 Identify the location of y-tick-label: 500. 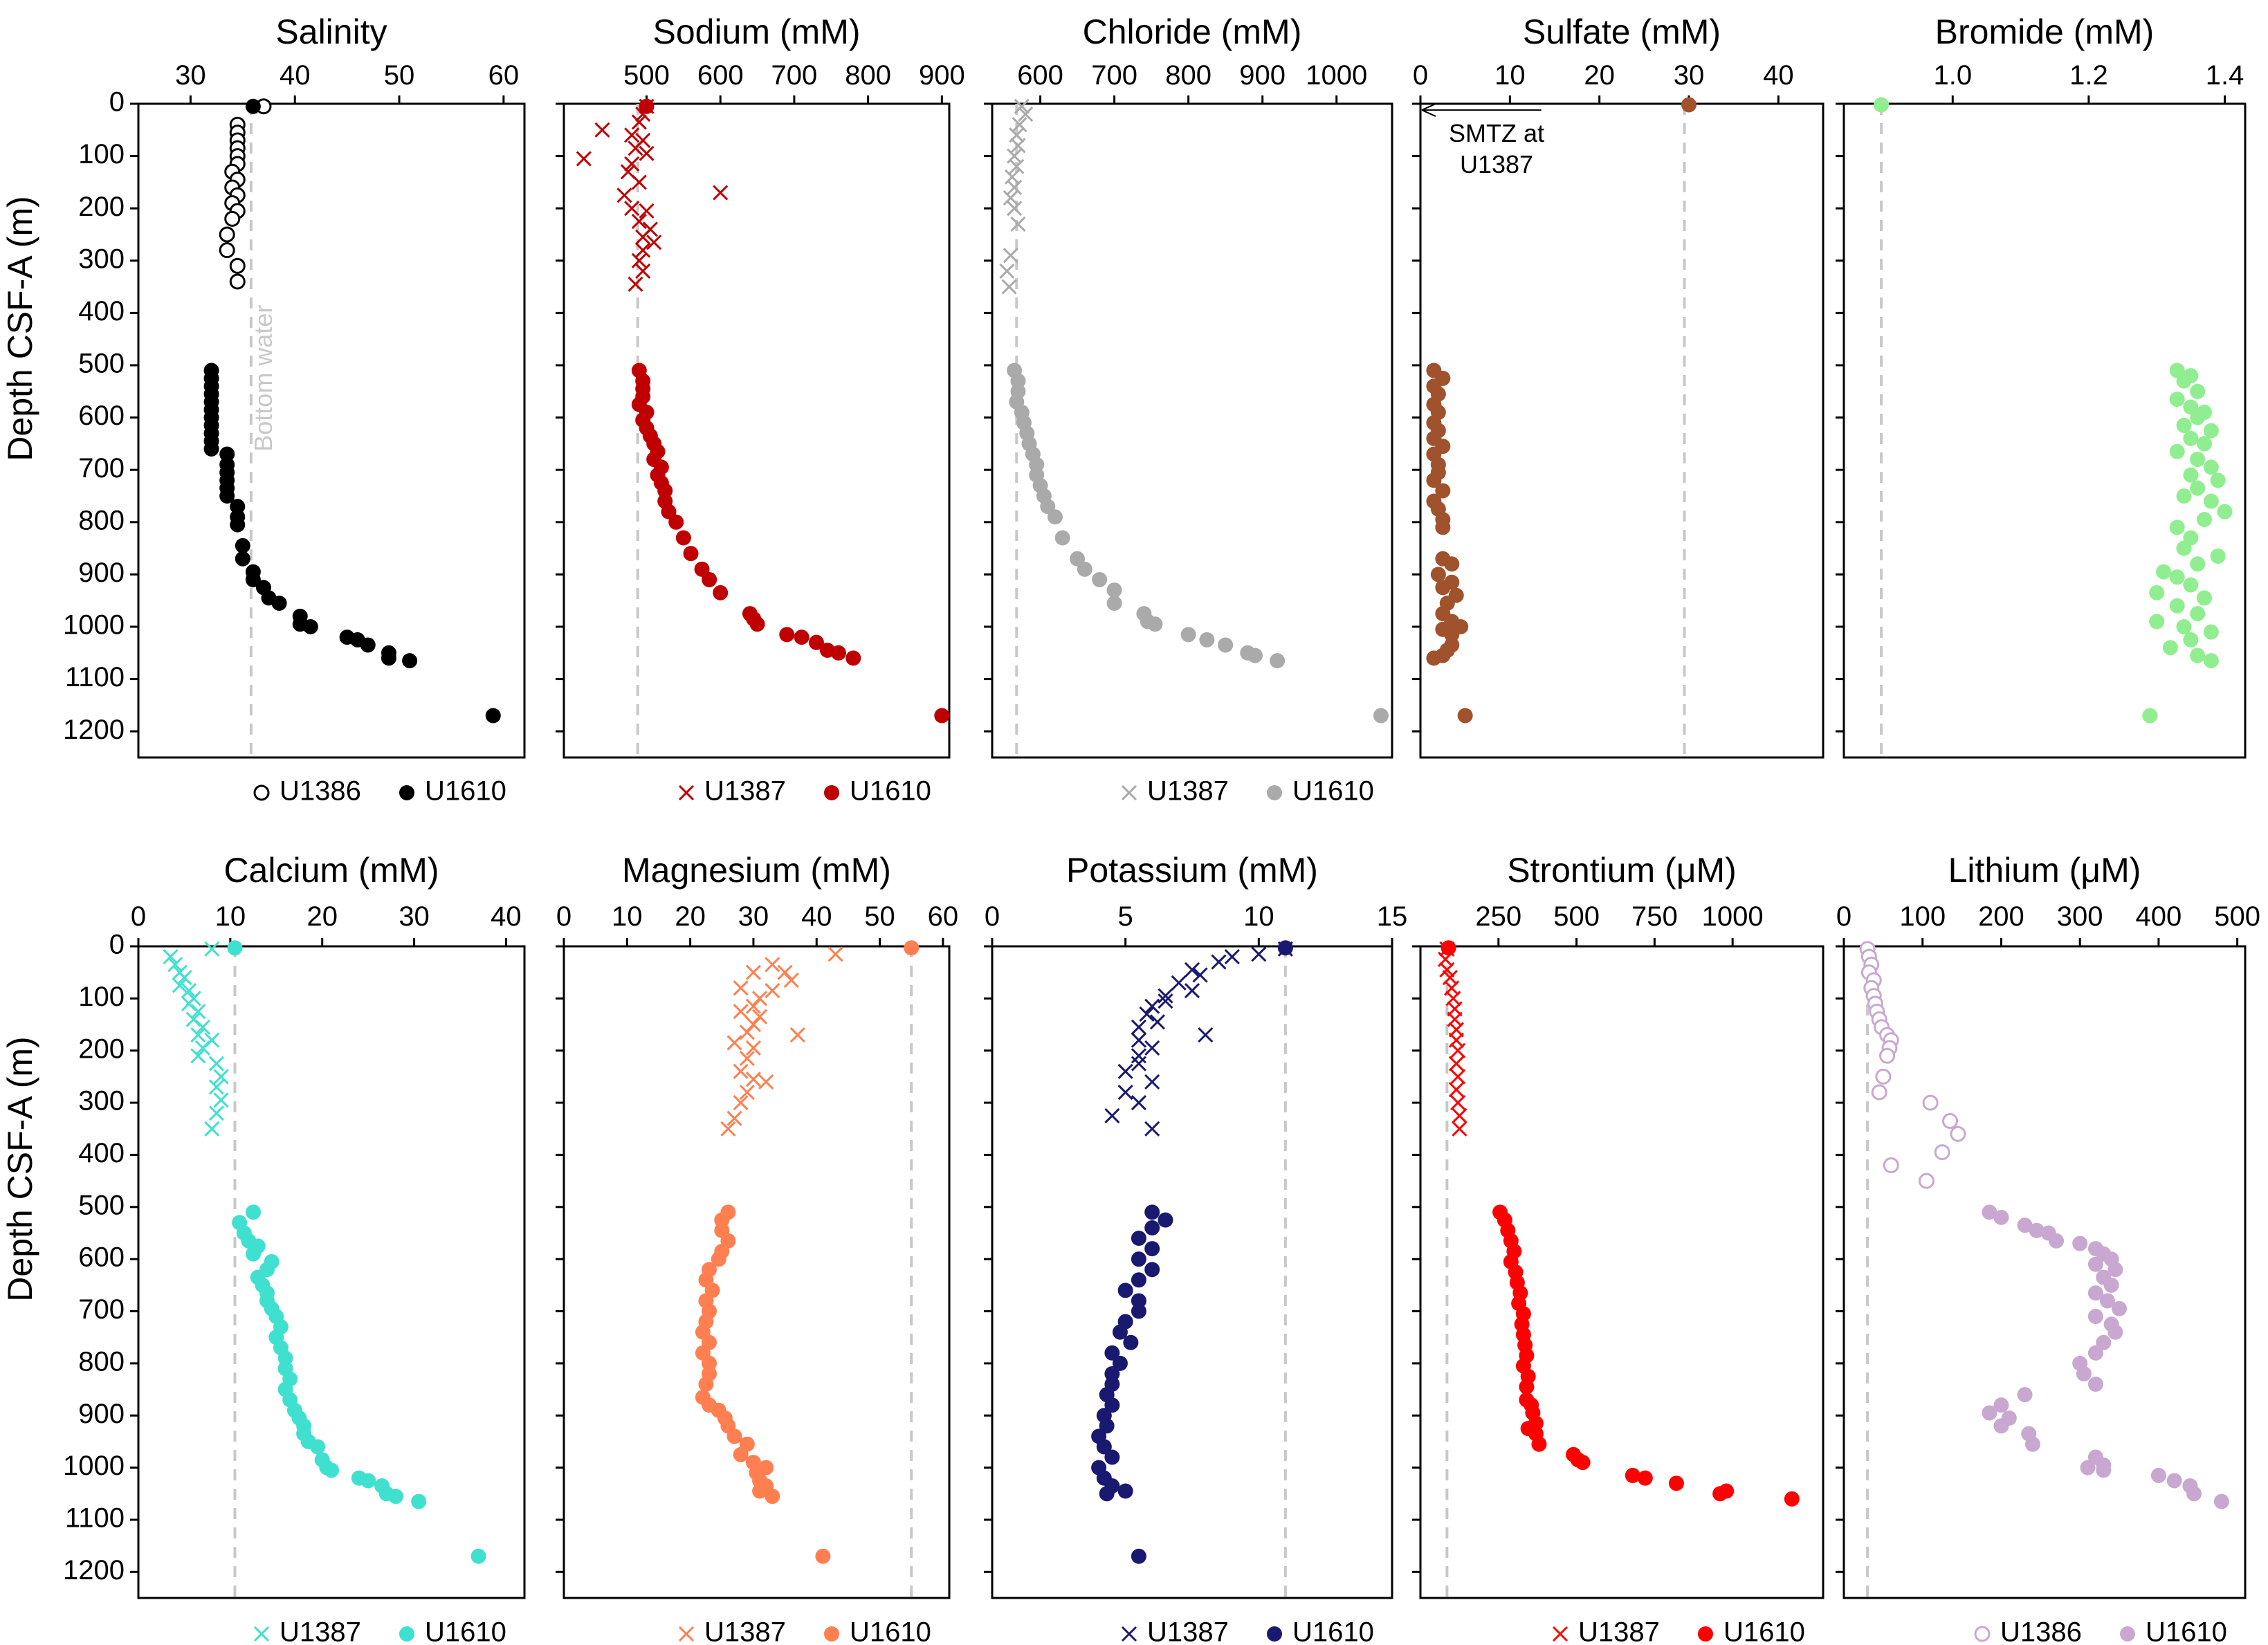
(101, 1205).